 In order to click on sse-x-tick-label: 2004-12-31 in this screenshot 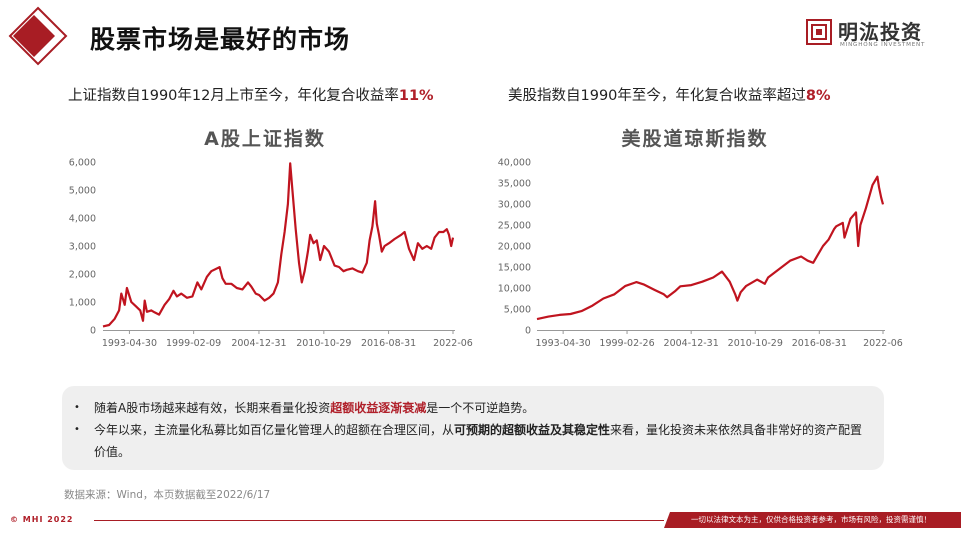, I will do `click(258, 343)`.